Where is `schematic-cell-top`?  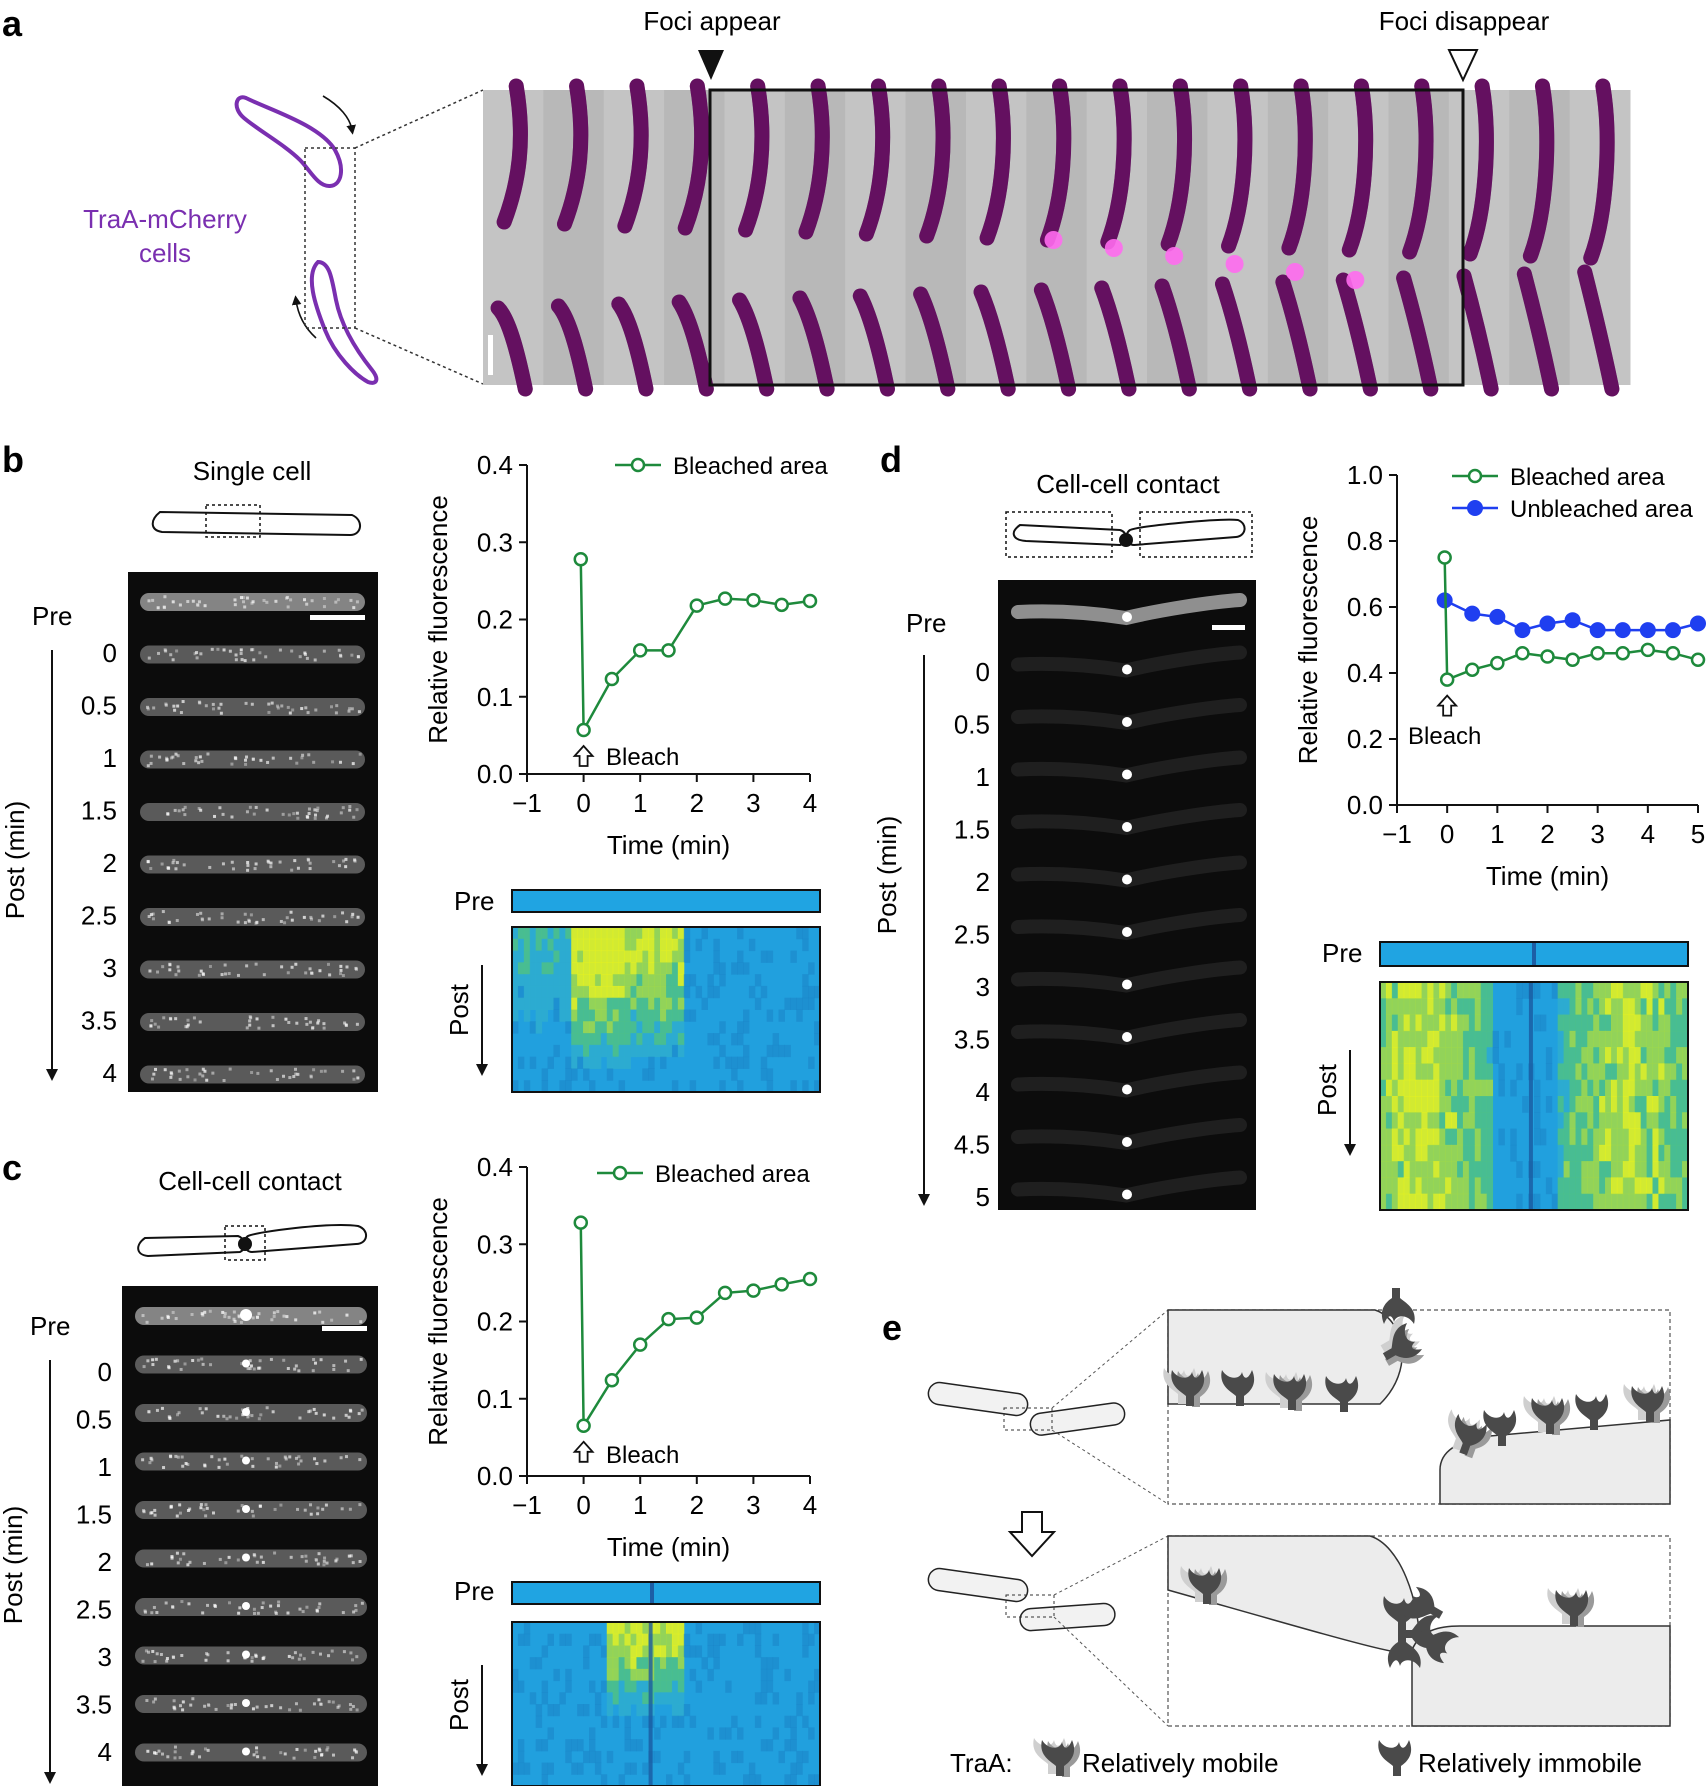 schematic-cell-top is located at coordinates (288, 141).